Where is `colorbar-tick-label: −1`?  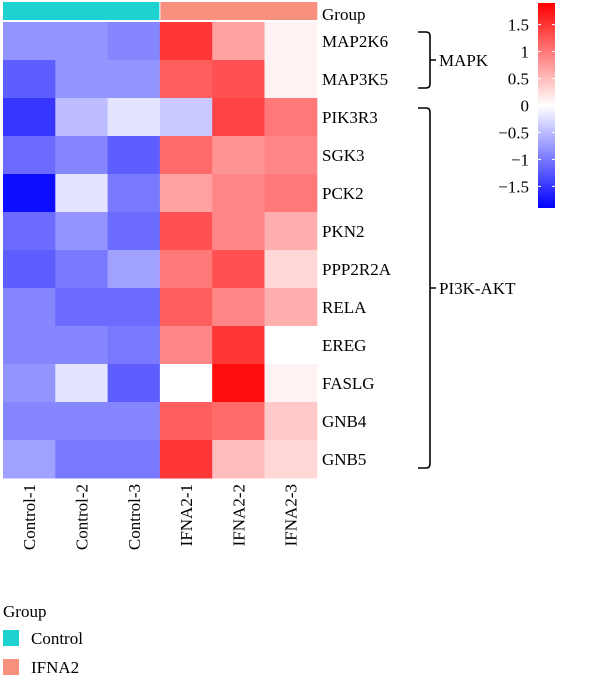
colorbar-tick-label: −1 is located at coordinates (520, 159).